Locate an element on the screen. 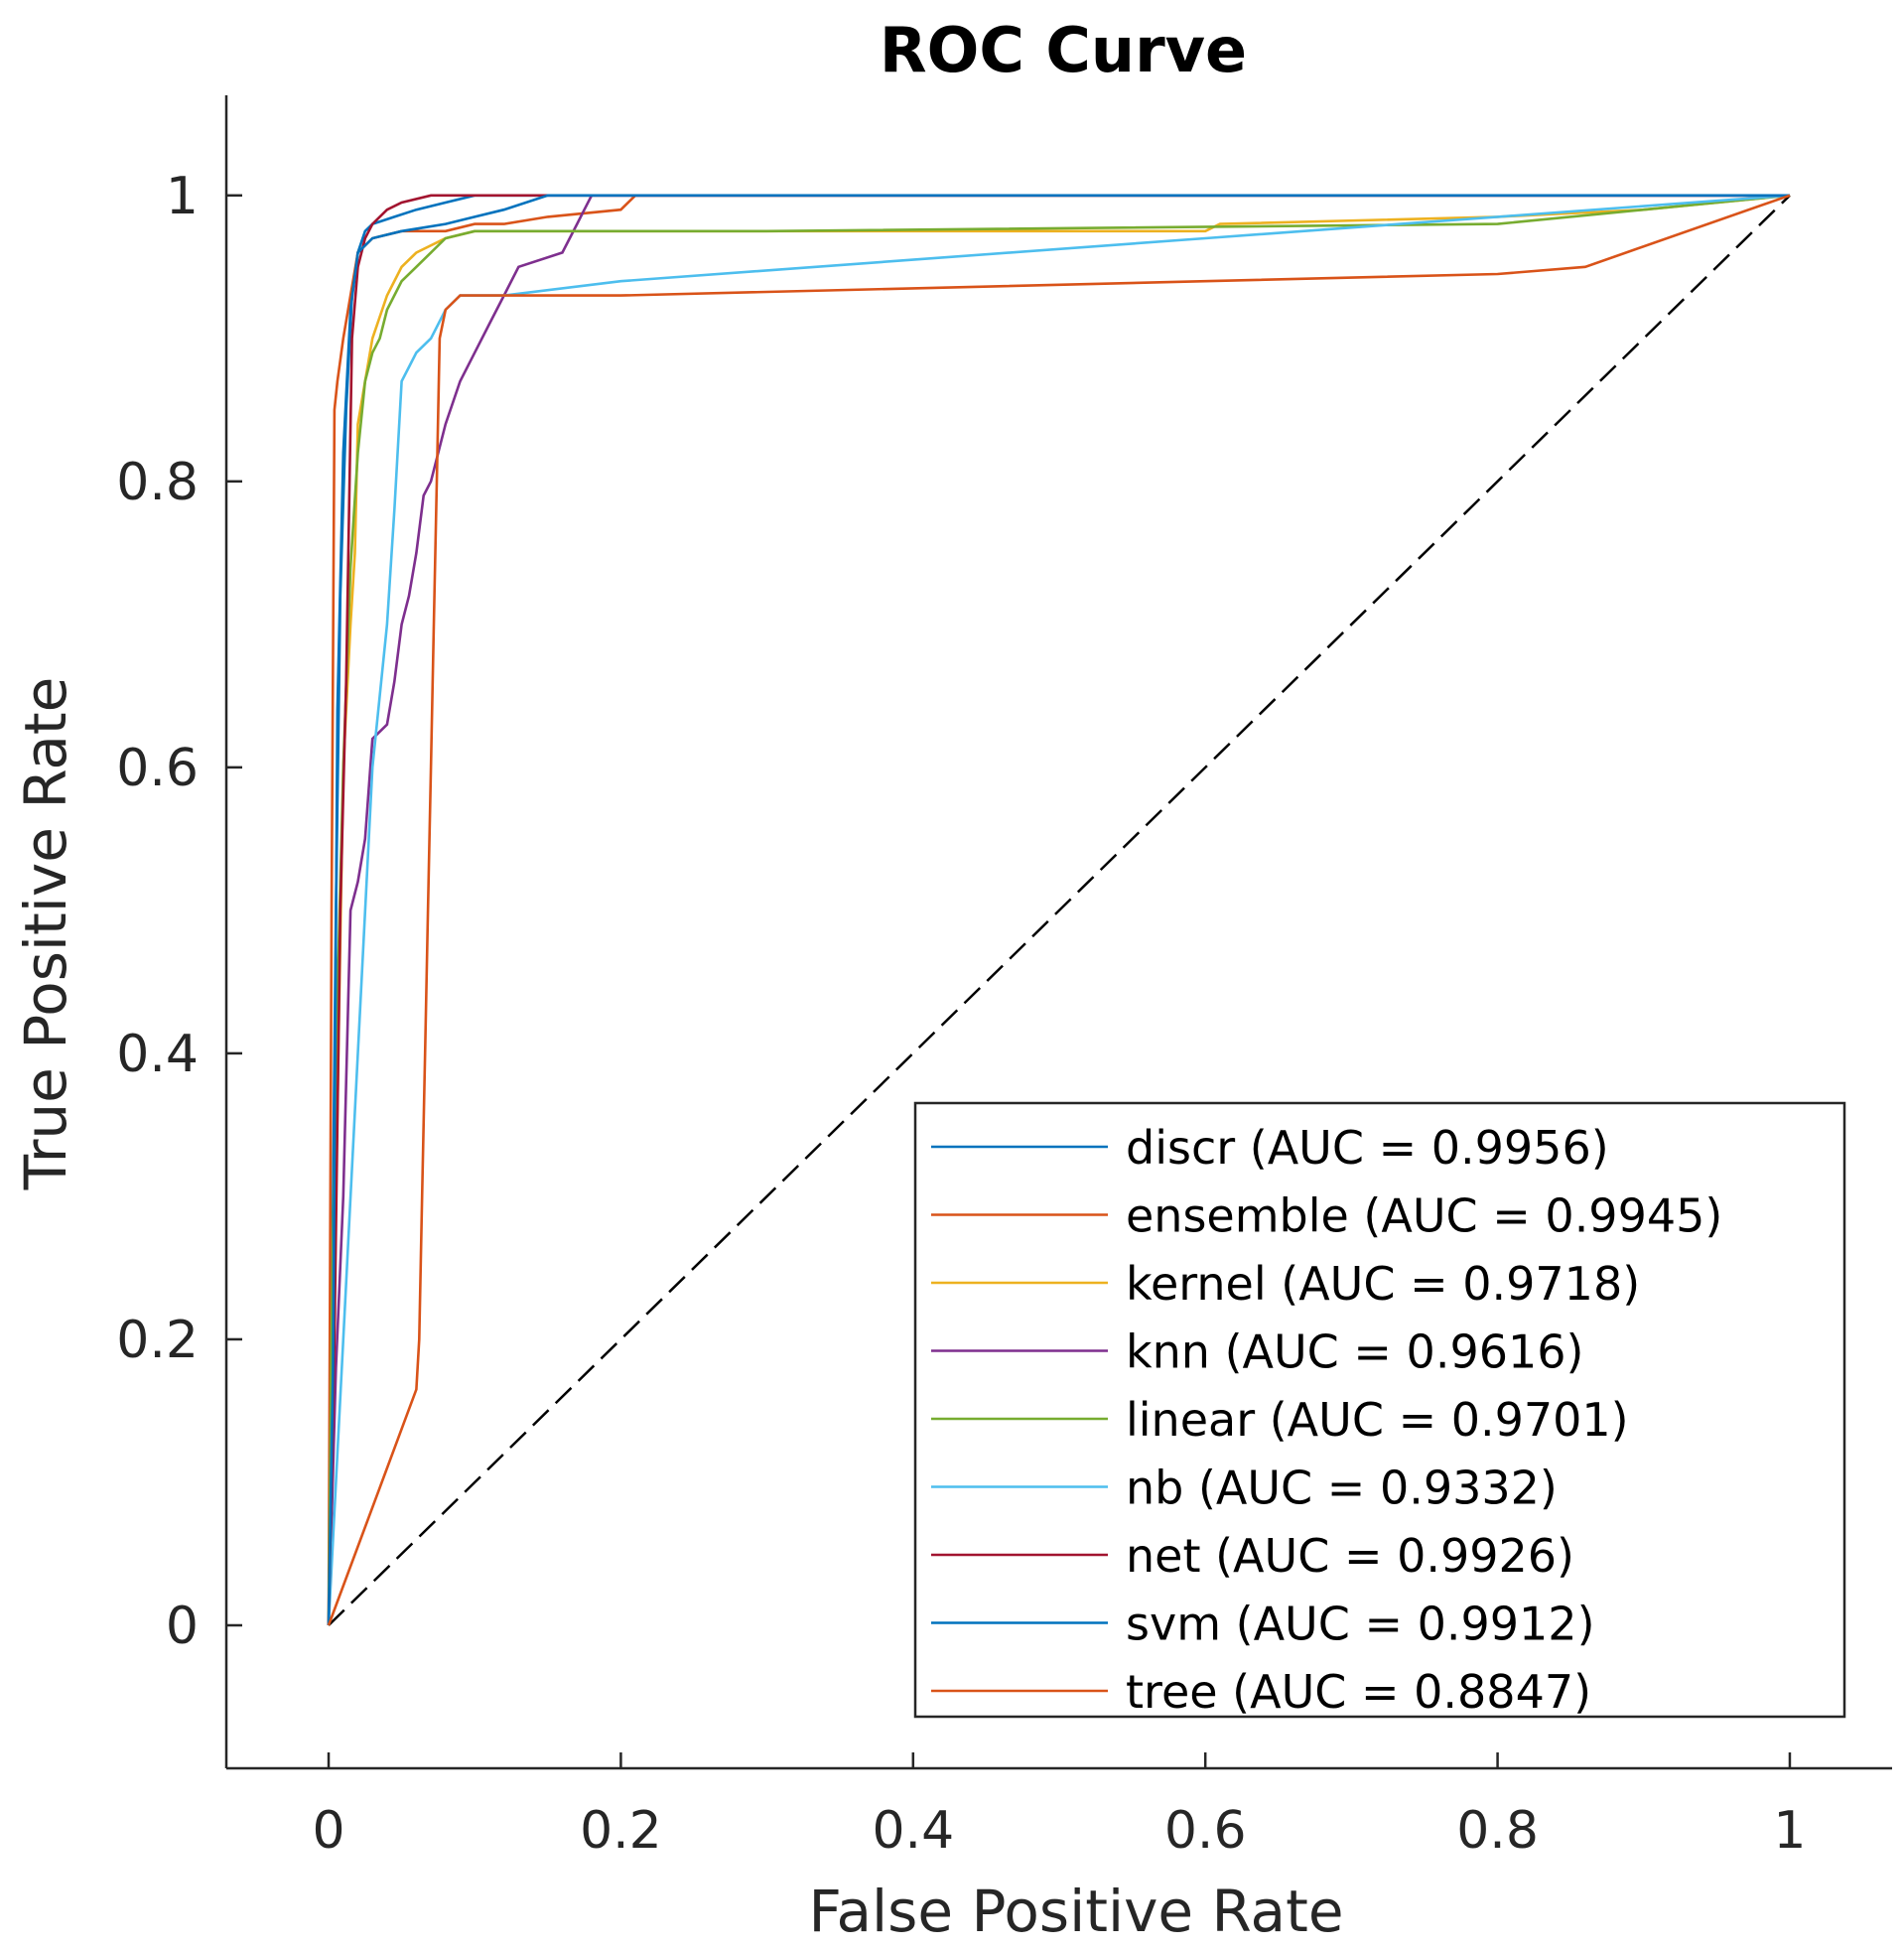  y-tick-label: 0.4 is located at coordinates (157, 1054).